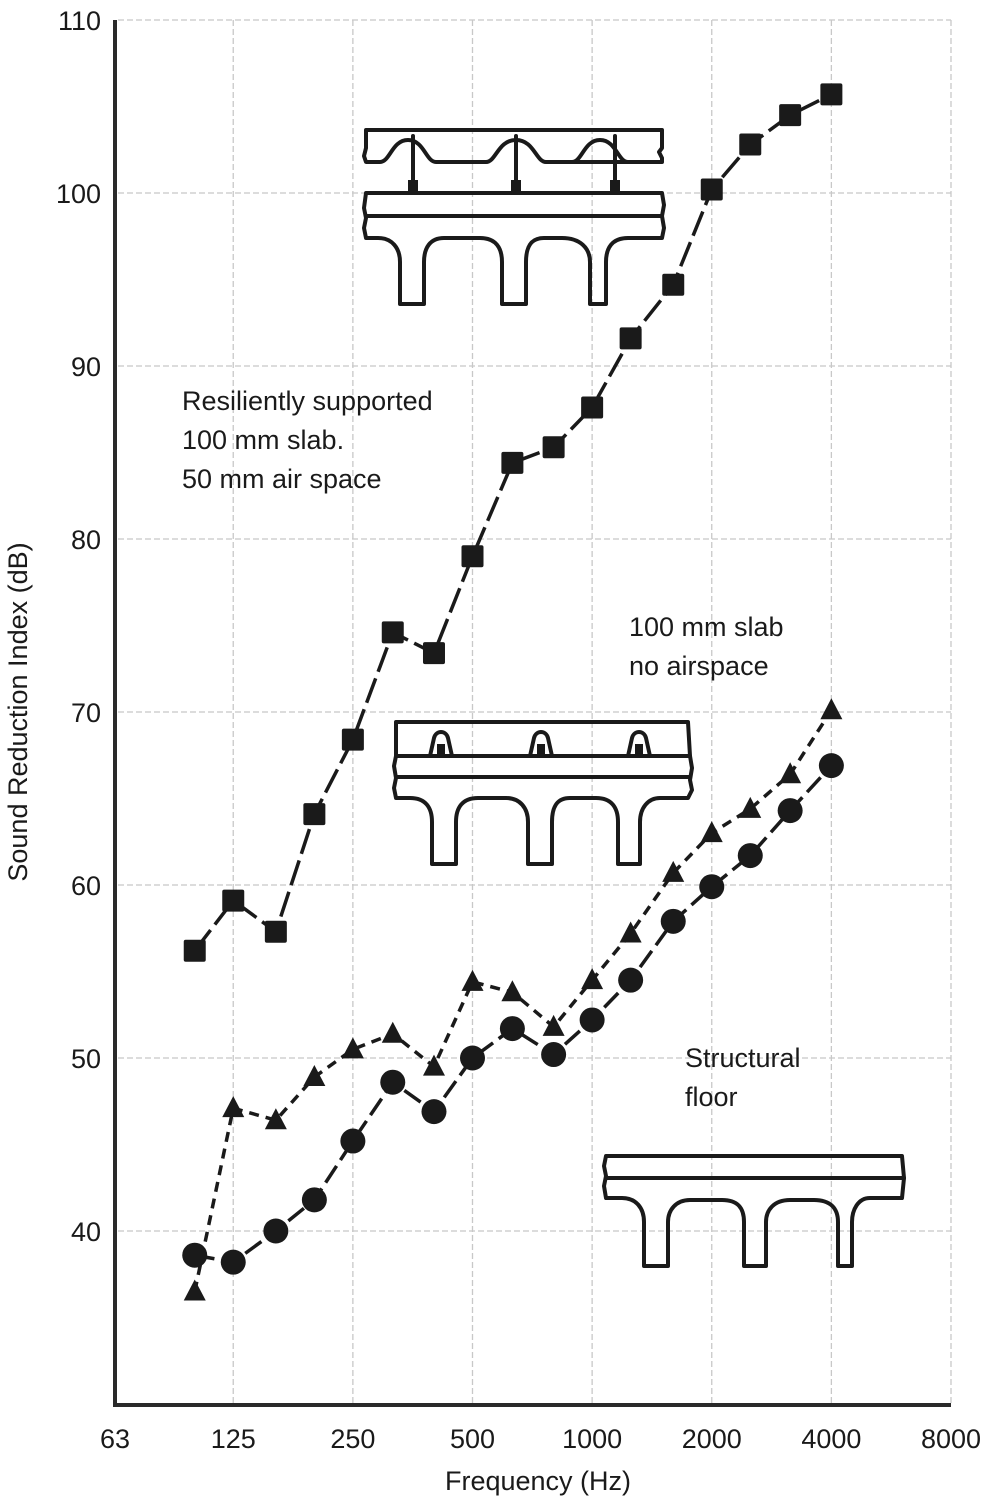 This screenshot has width=996, height=1509. Describe the element at coordinates (86, 540) in the screenshot. I see `y-tick-label: 80` at that location.